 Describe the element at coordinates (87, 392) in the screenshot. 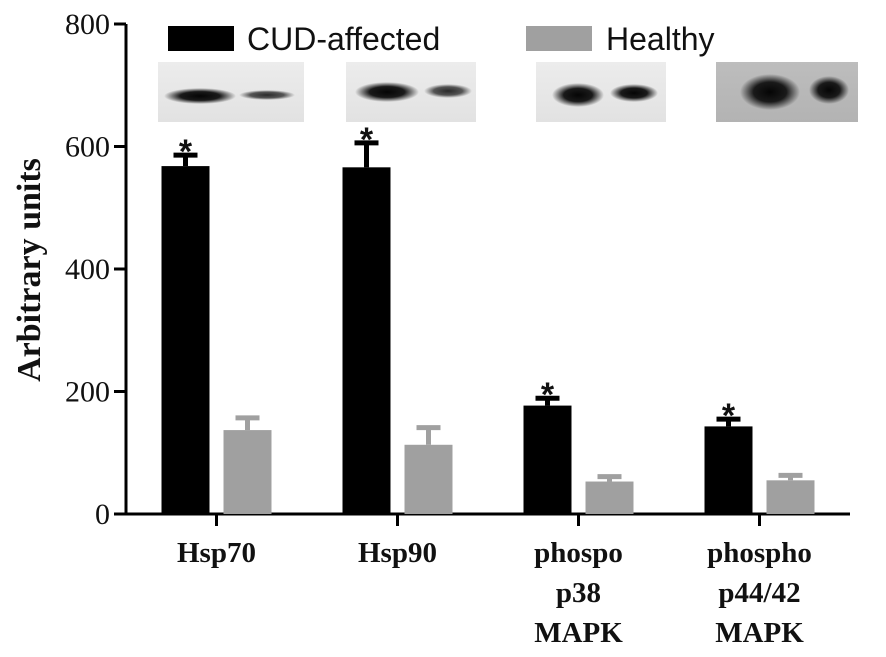

I see `y-tick-label: 200` at that location.